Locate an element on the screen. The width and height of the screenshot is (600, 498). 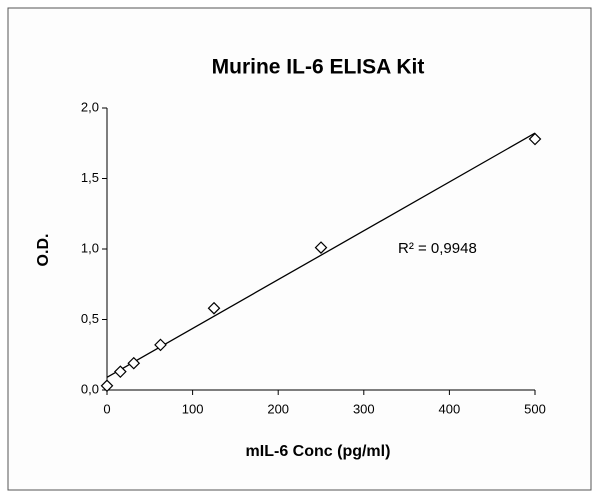
x-tick-label: 100 is located at coordinates (193, 408).